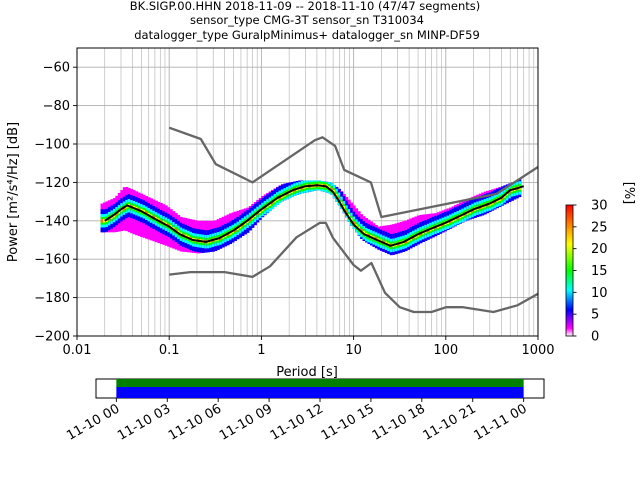  What do you see at coordinates (353, 350) in the screenshot?
I see `x-tick-label: 10` at bounding box center [353, 350].